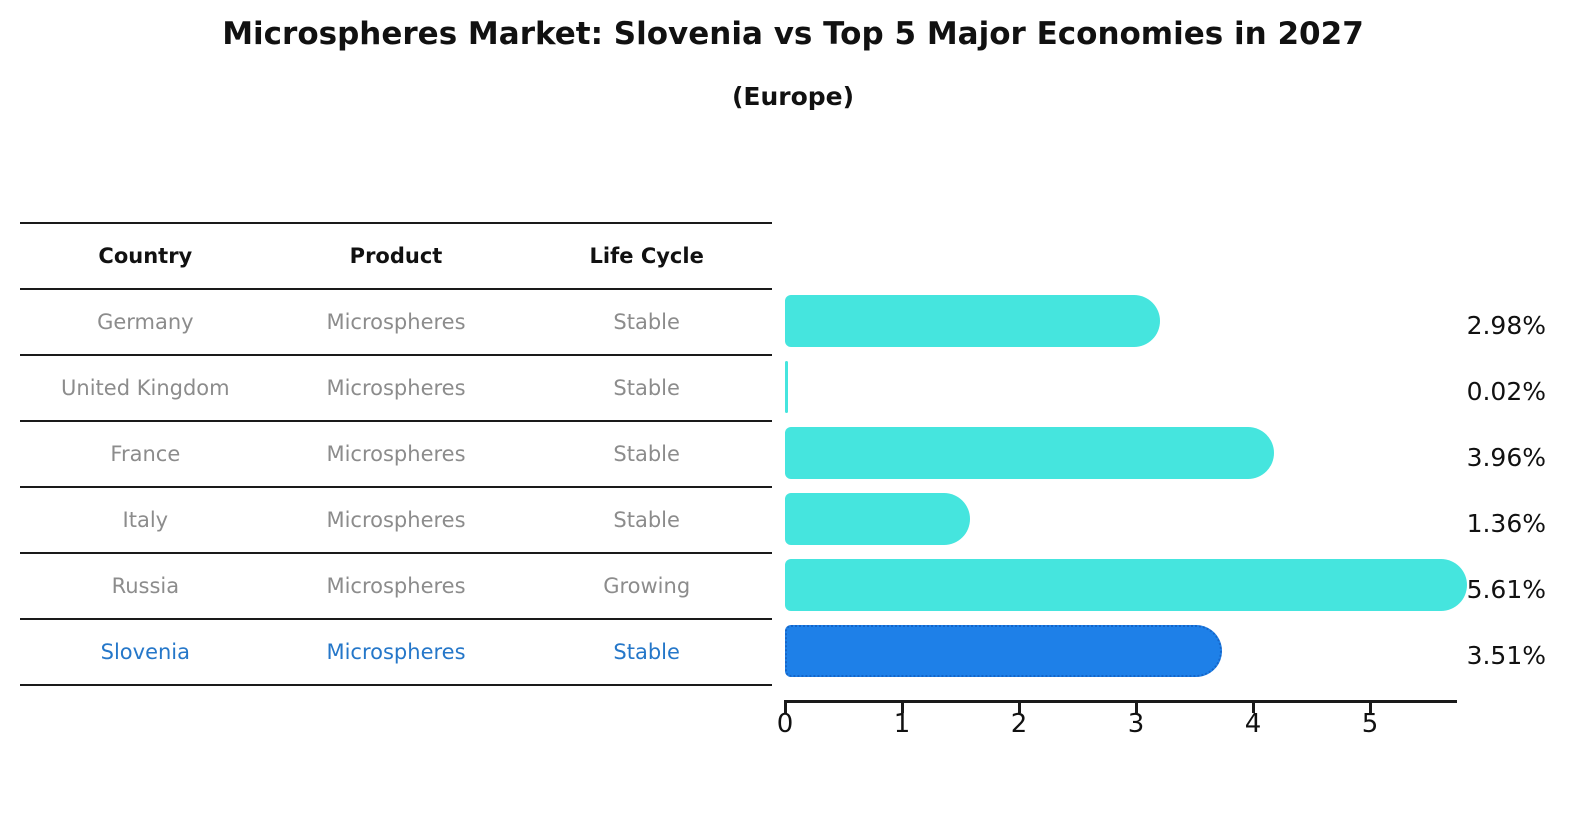 The width and height of the screenshot is (1586, 823). I want to click on value-label-france: 3.96%, so click(1506, 457).